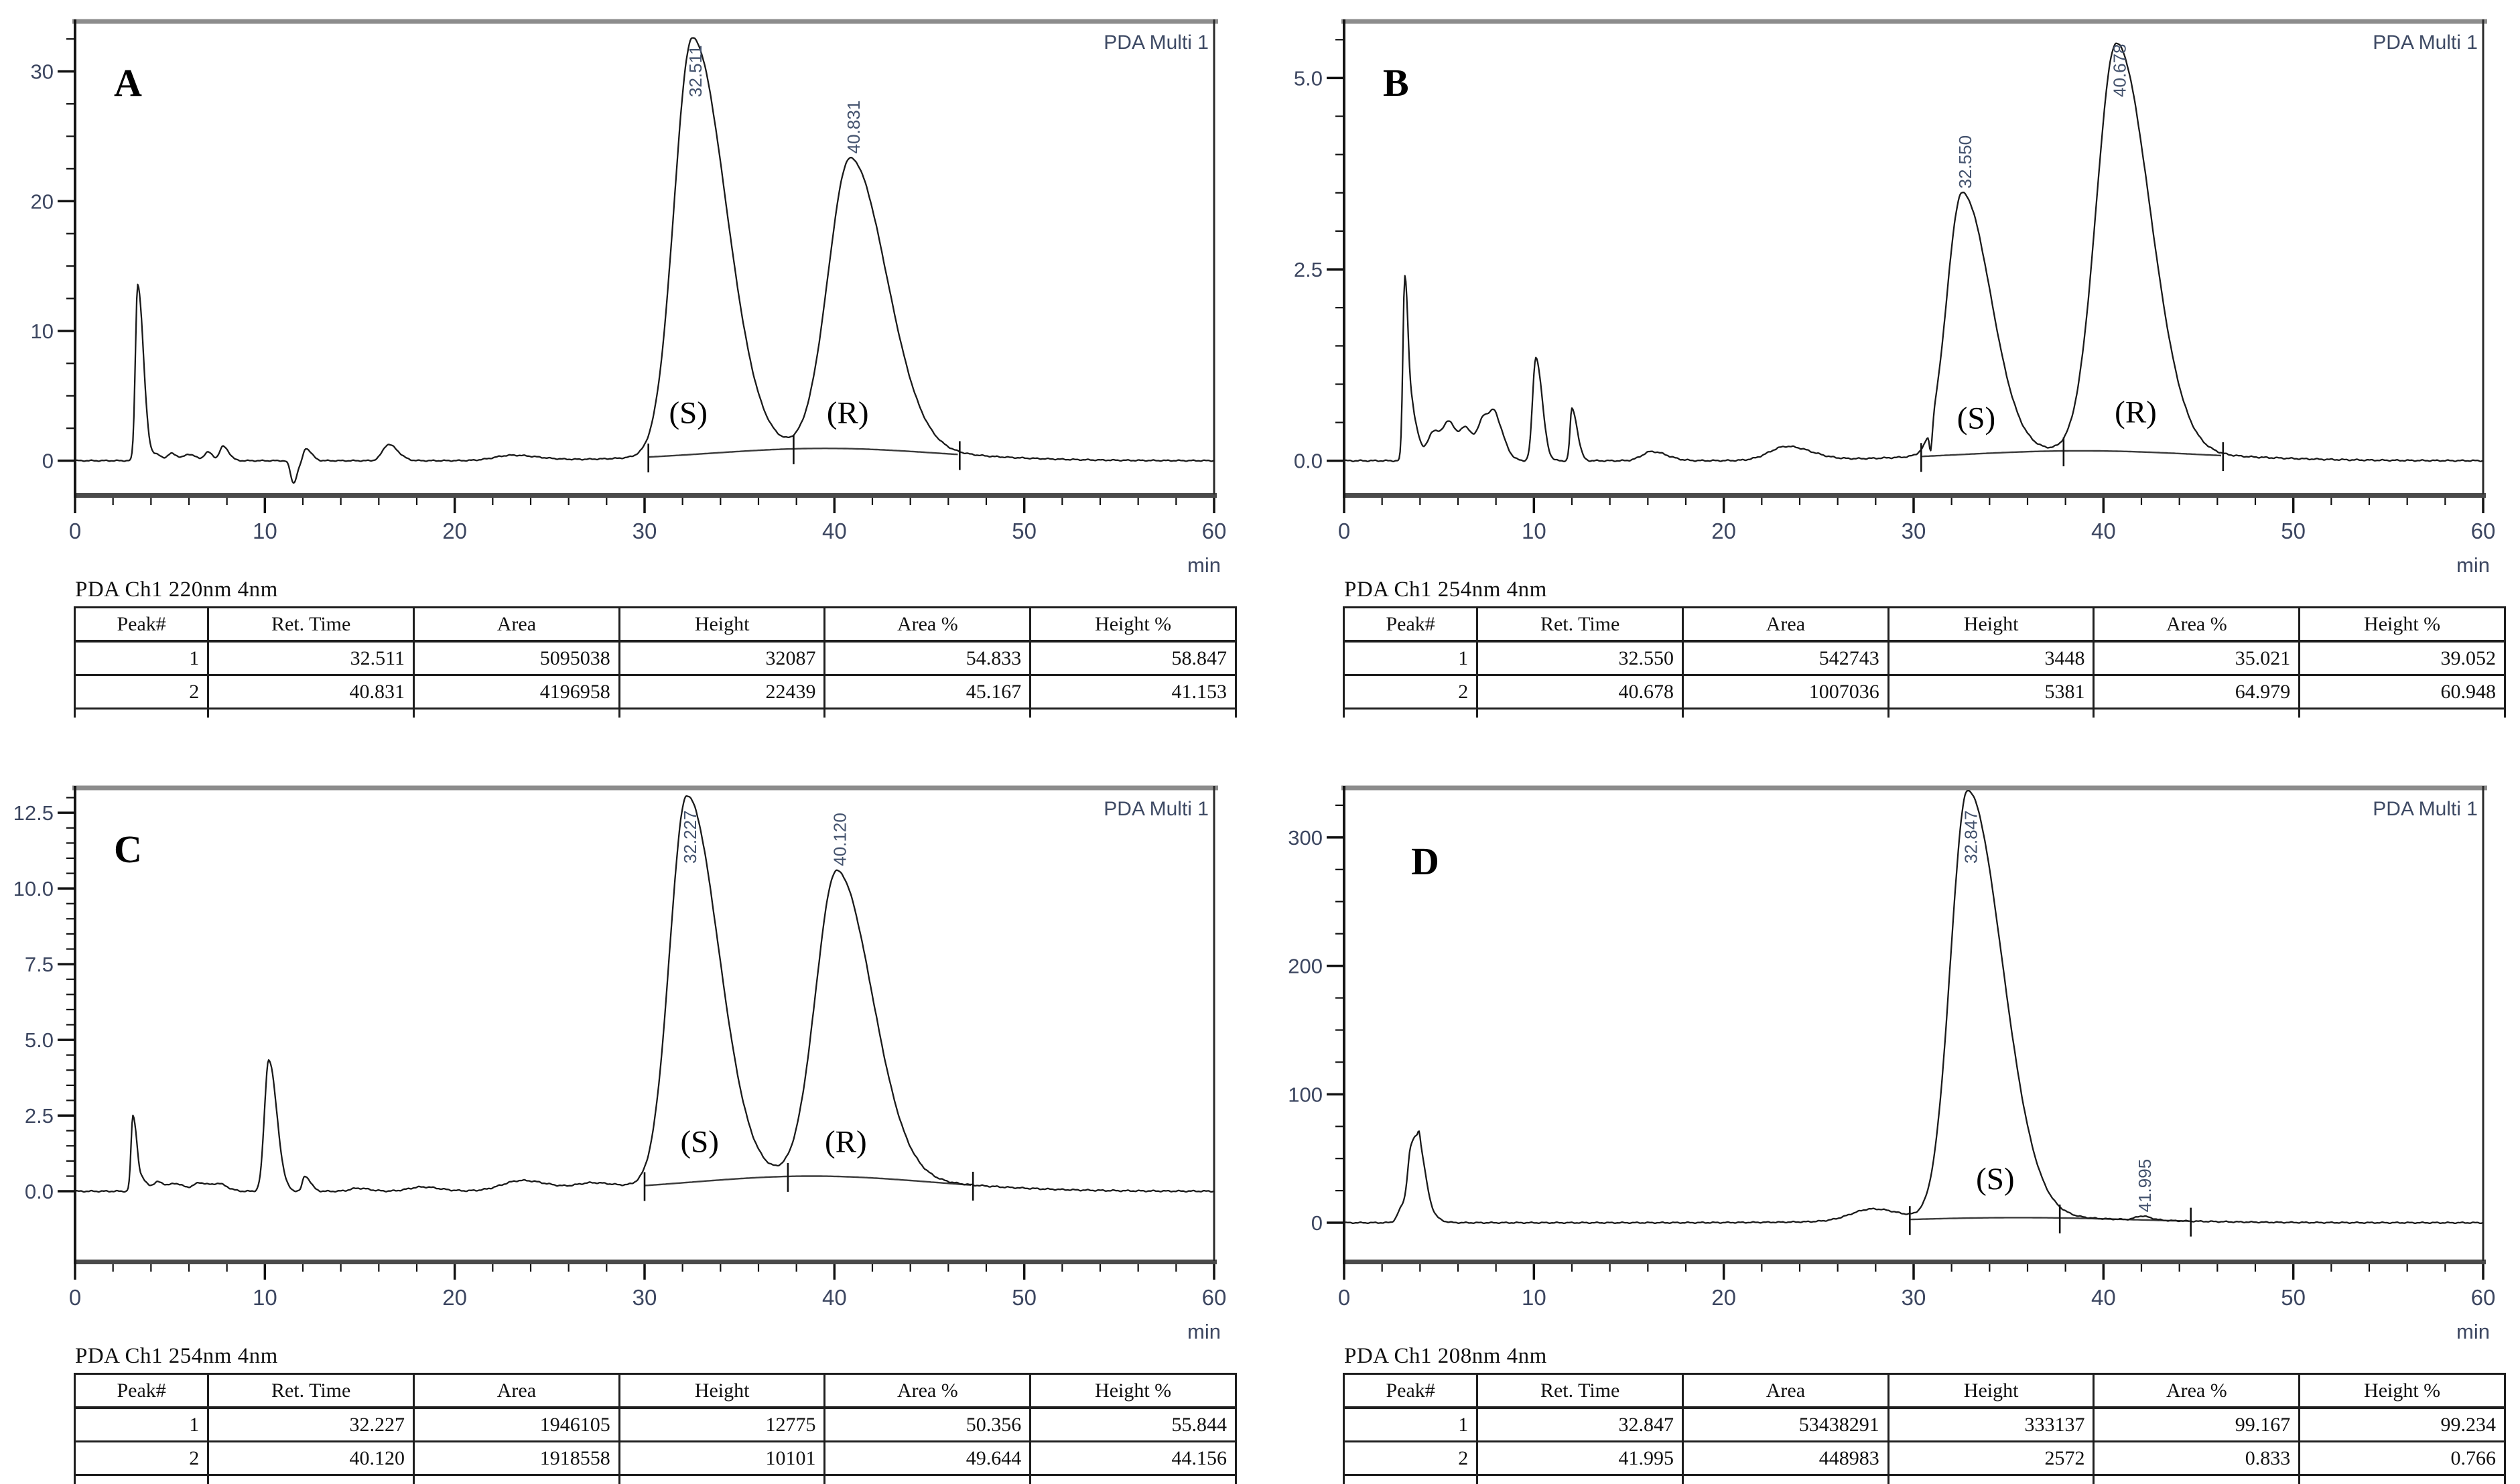 The image size is (2520, 1484). What do you see at coordinates (516, 658) in the screenshot?
I see `table-cell: 5095038` at bounding box center [516, 658].